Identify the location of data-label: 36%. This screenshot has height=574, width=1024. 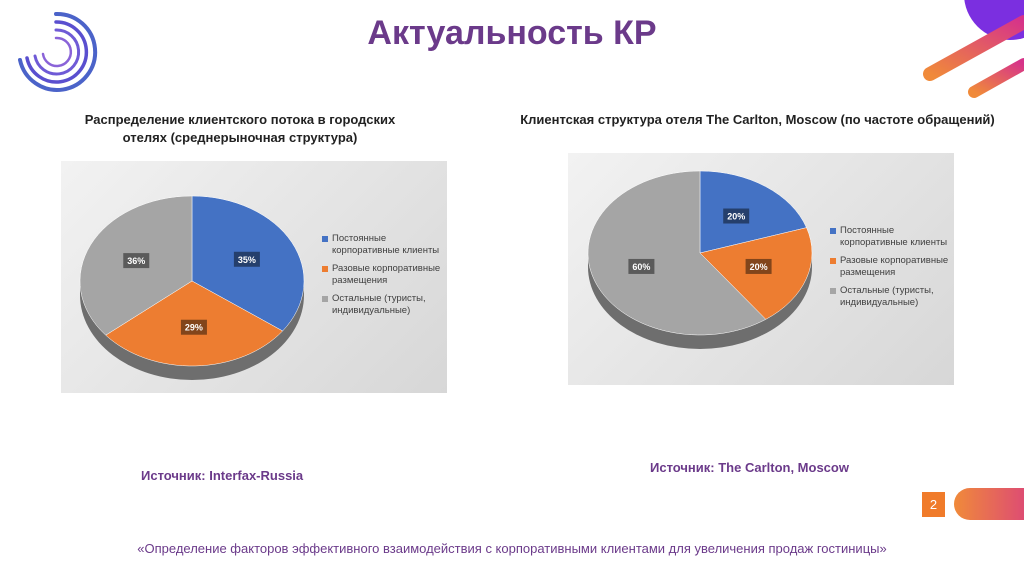
(136, 261).